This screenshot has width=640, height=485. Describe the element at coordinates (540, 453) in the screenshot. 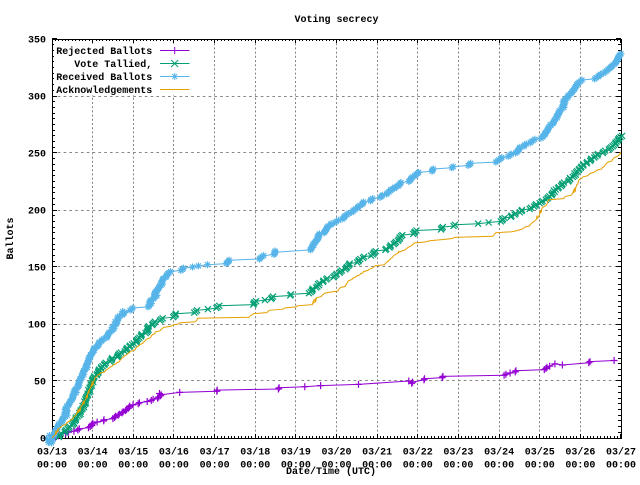

I see `svg-text: 03/25` at that location.